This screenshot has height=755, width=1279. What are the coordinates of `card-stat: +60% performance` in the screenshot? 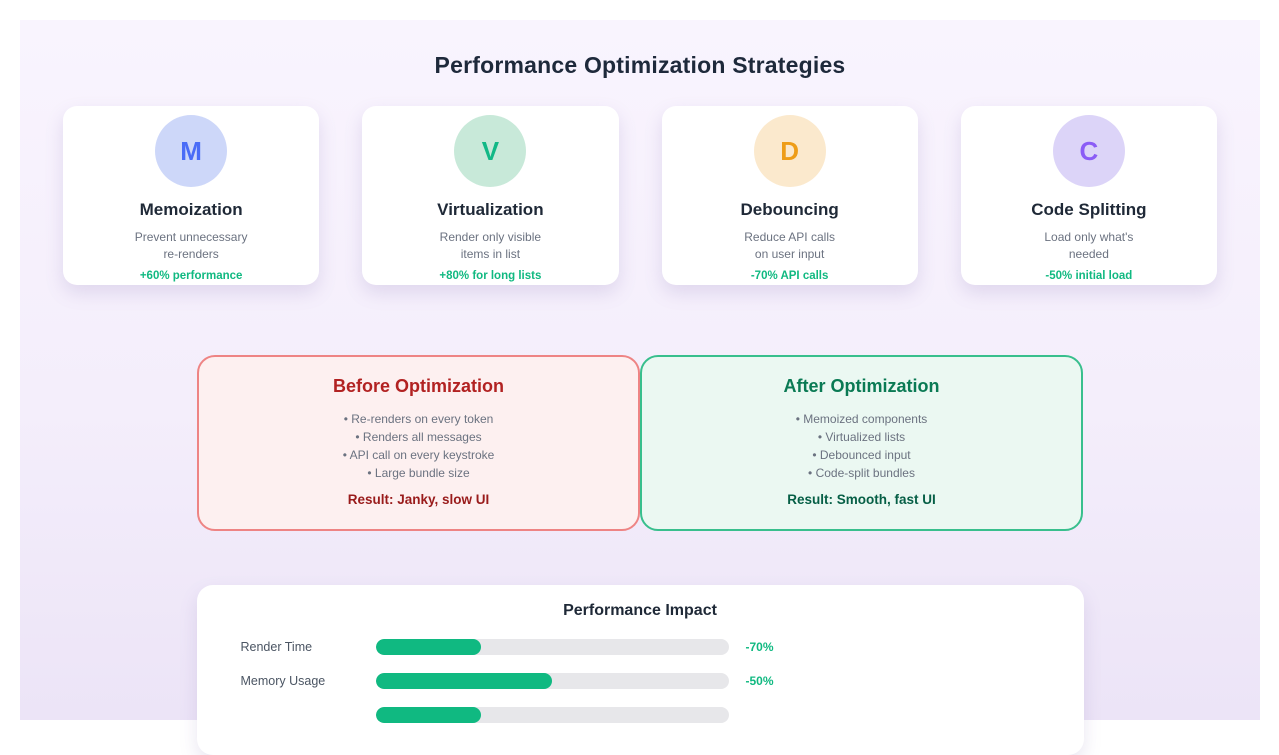 It's located at (191, 276).